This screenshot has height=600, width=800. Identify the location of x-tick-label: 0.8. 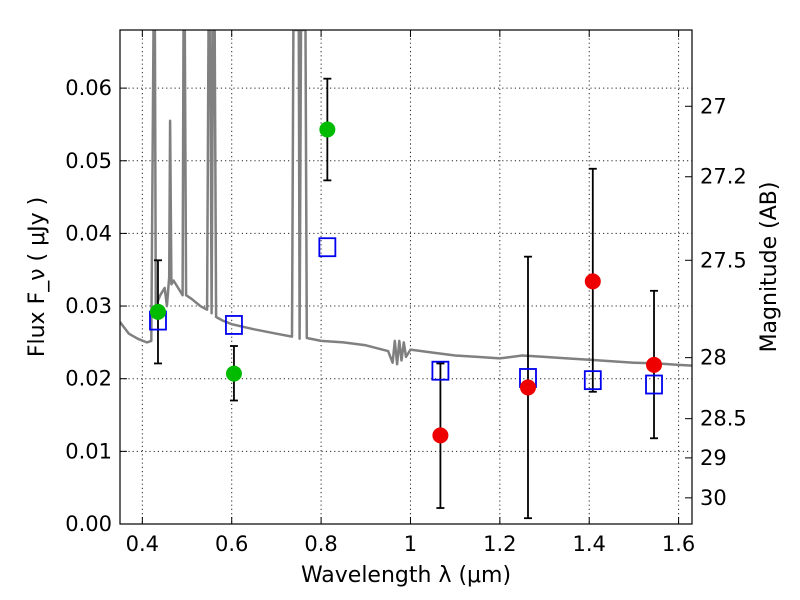
(320, 544).